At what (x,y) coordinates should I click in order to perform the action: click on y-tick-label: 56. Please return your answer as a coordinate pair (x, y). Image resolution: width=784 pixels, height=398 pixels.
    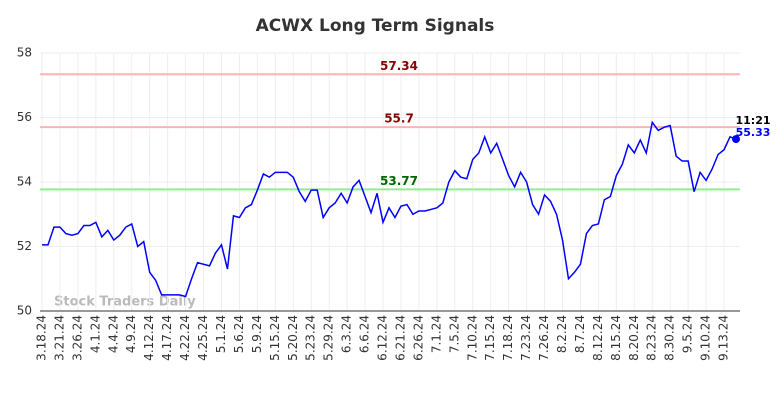
    Looking at the image, I should click on (24, 117).